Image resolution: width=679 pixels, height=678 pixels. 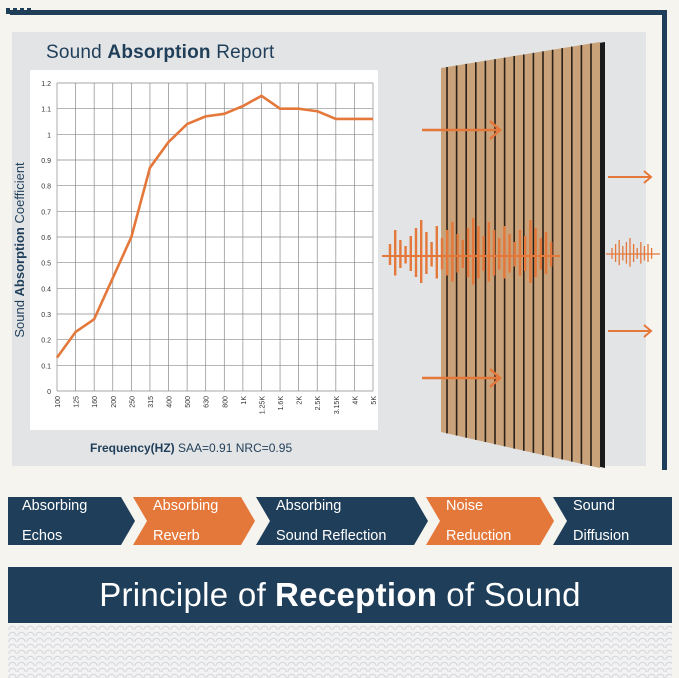 What do you see at coordinates (337, 405) in the screenshot?
I see `x-tick-label: 3.15K` at bounding box center [337, 405].